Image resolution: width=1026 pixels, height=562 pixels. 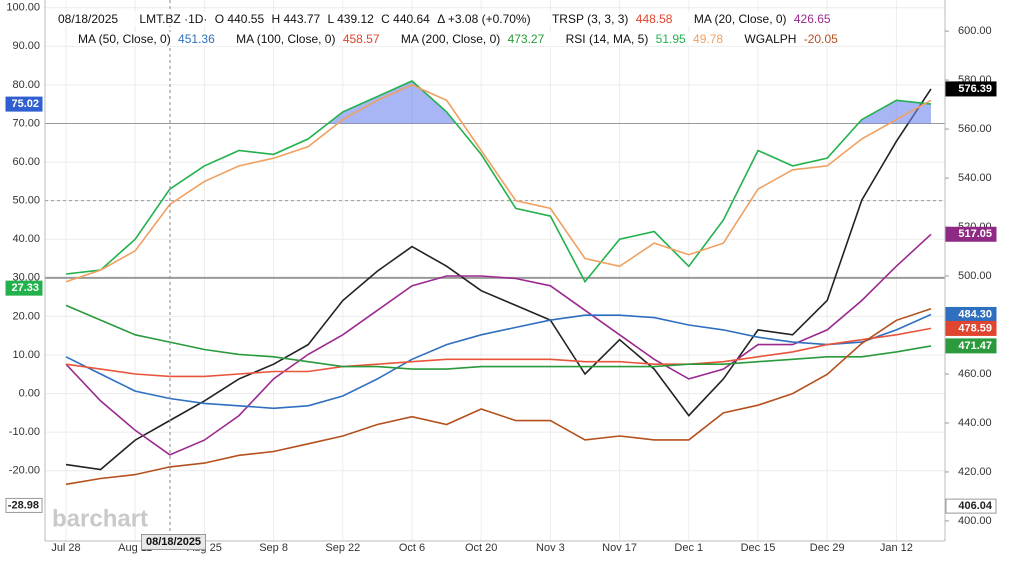 What do you see at coordinates (24, 471) in the screenshot?
I see `y-tick-label: -20.00` at bounding box center [24, 471].